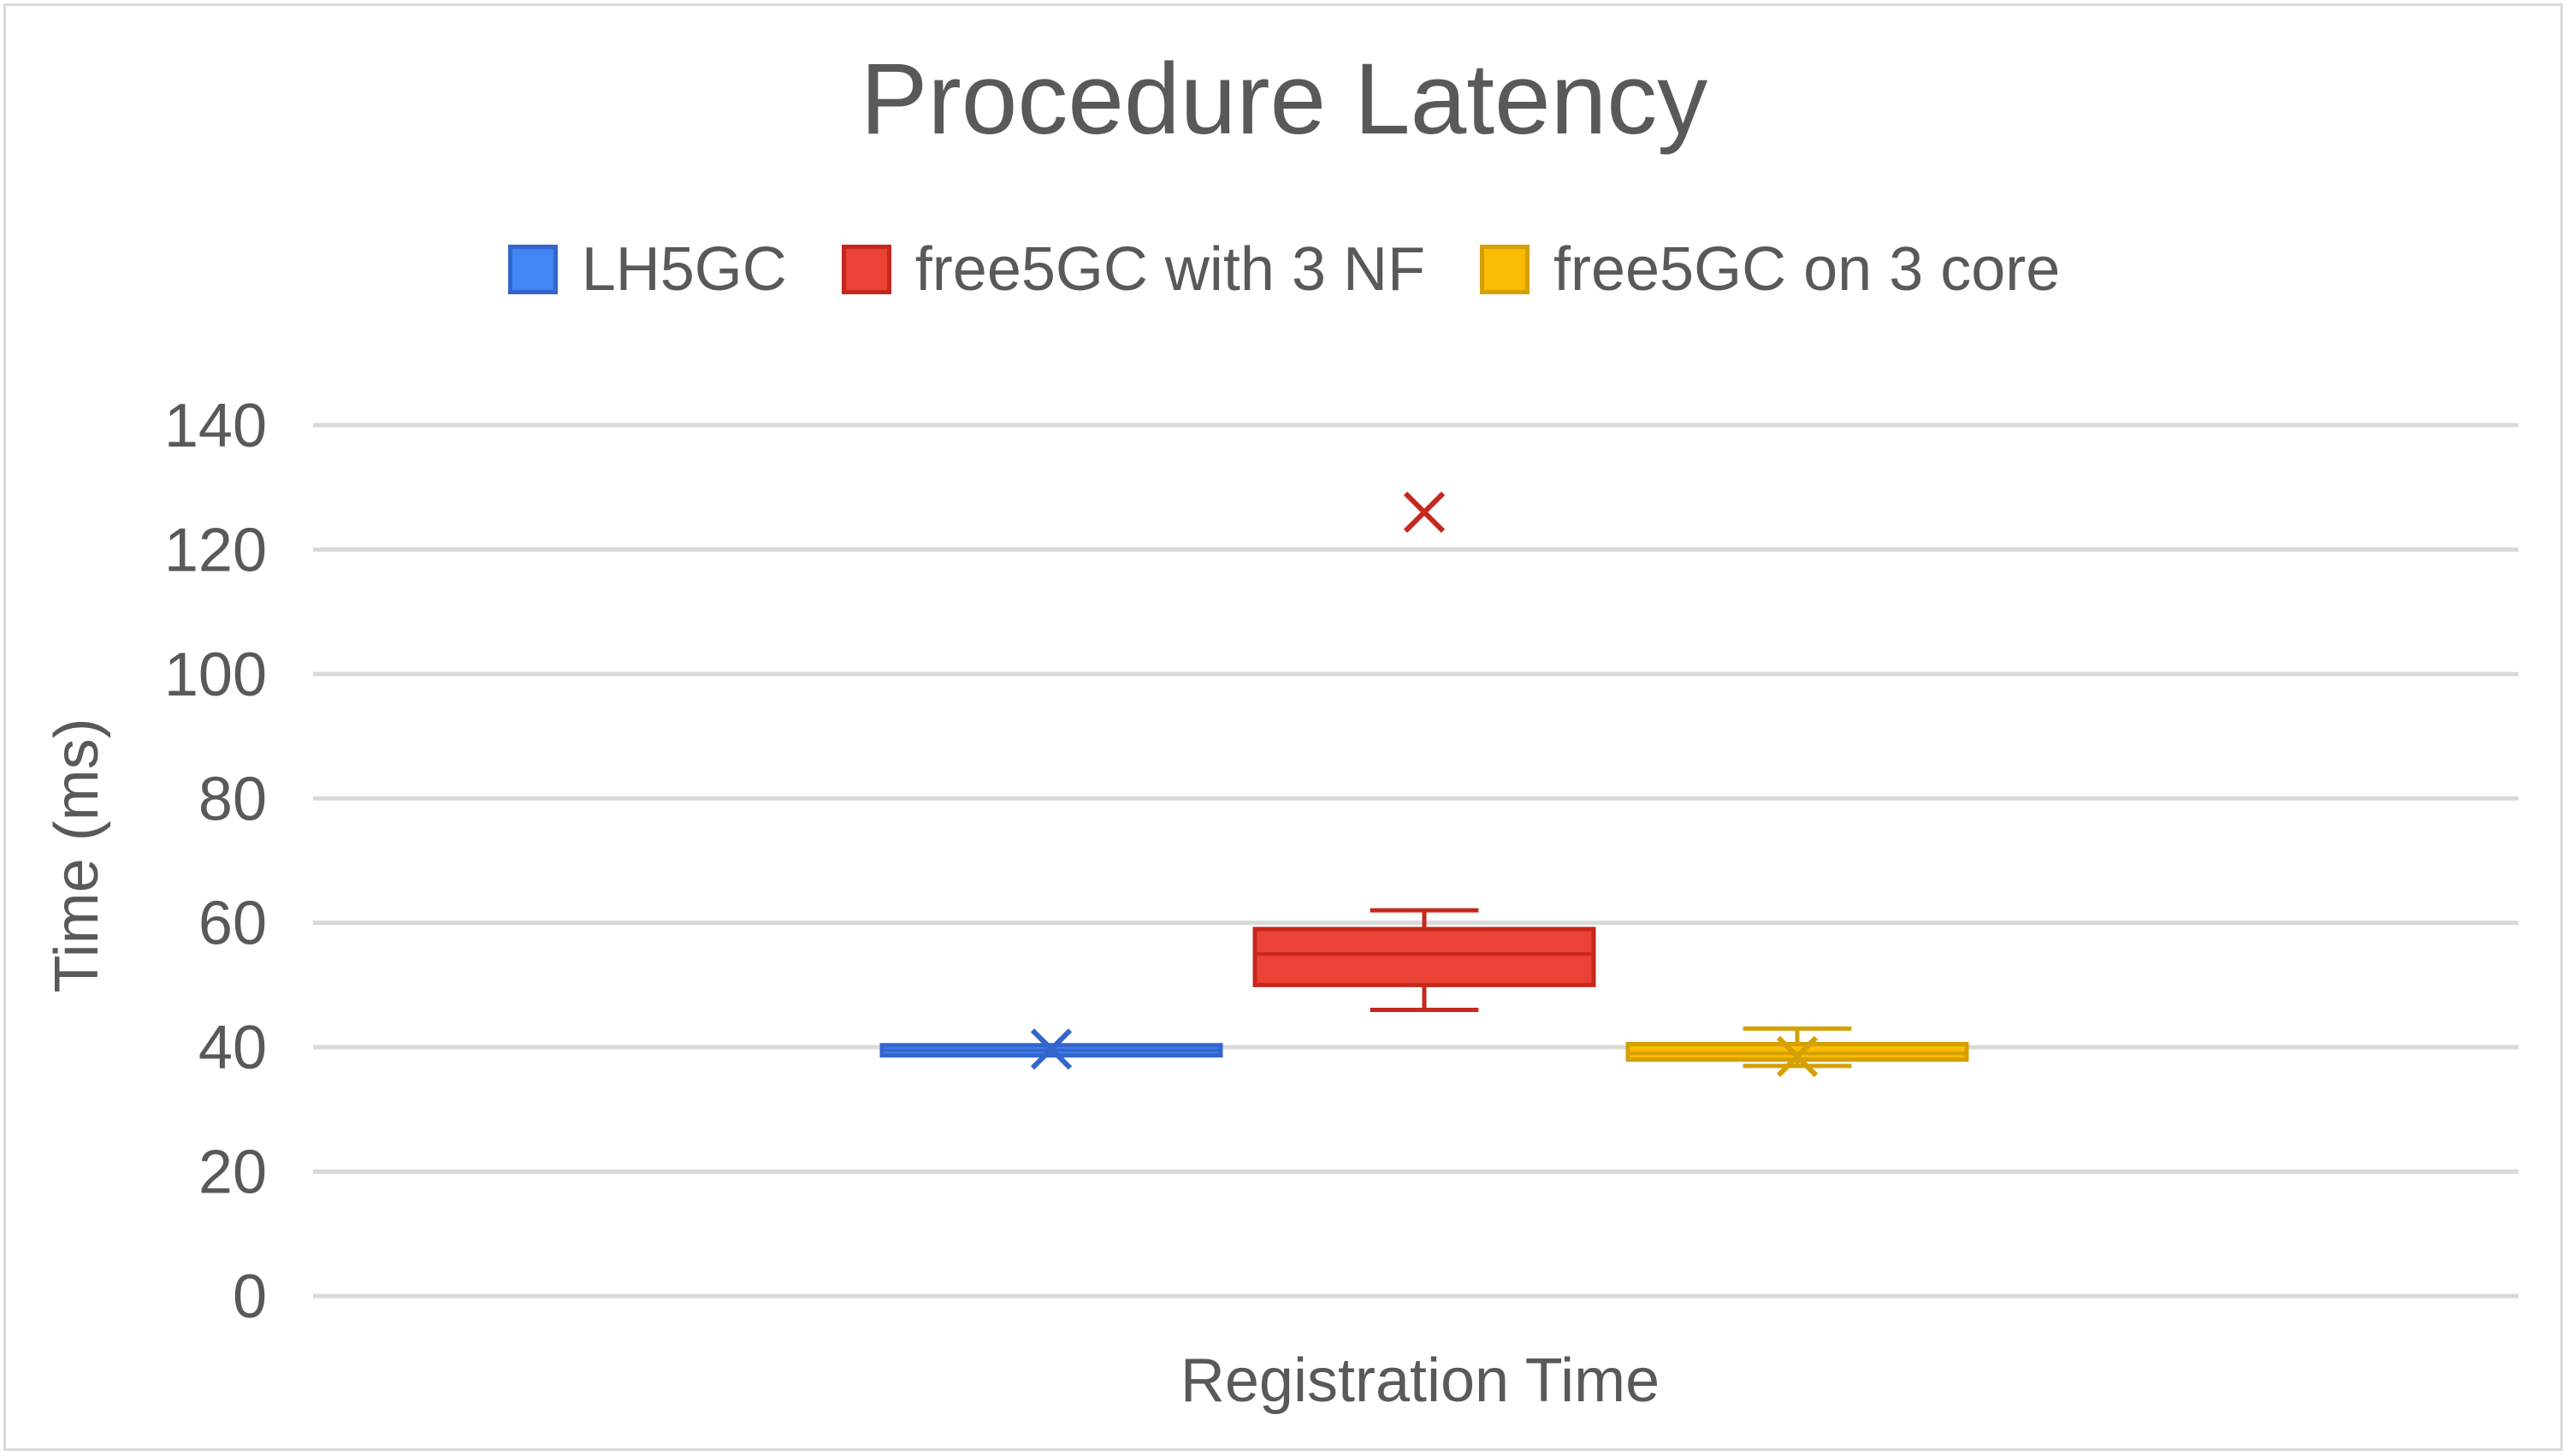 The image size is (2568, 1456). Describe the element at coordinates (77, 855) in the screenshot. I see `y-axis-label: Time (ms)` at that location.